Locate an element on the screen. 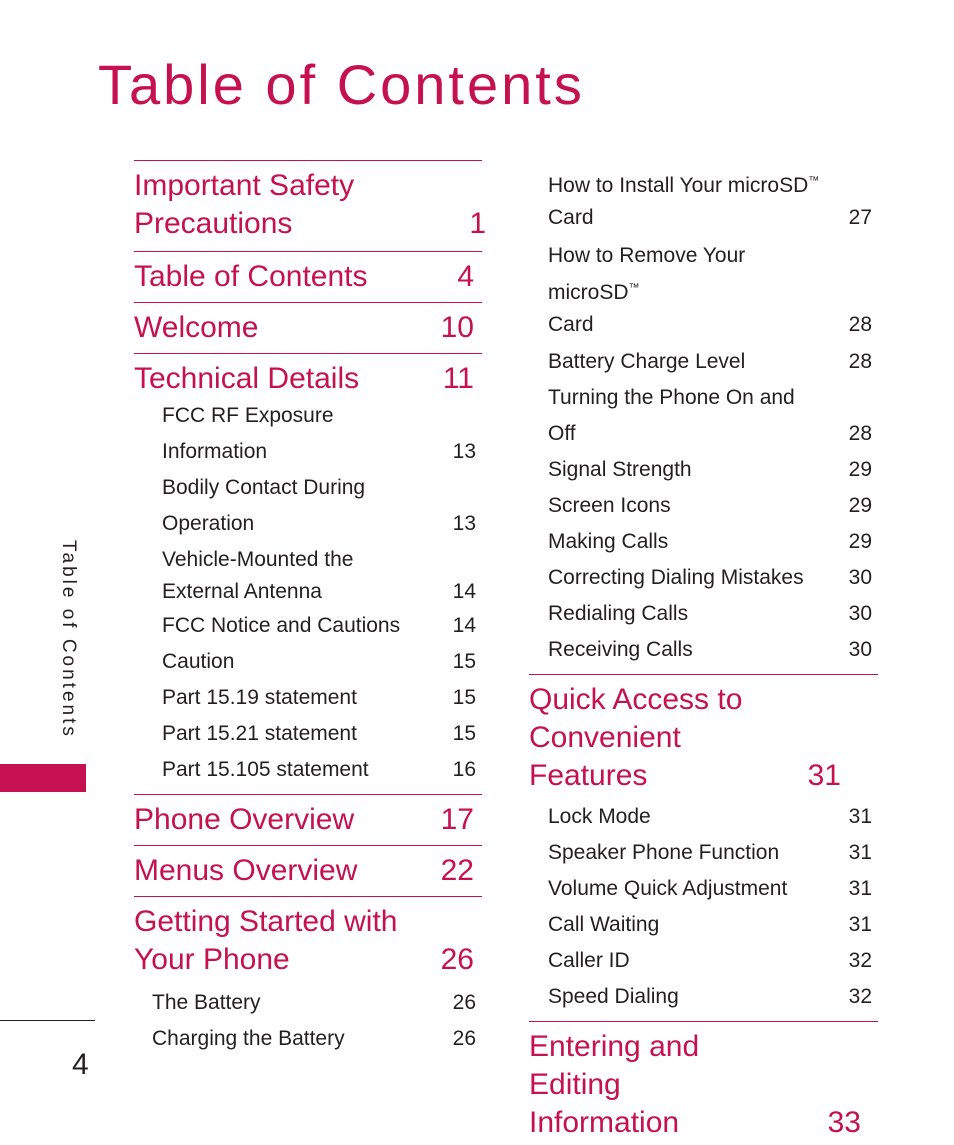 This screenshot has width=954, height=1145. toc-item: Charging the Battery 26 is located at coordinates (317, 1039).